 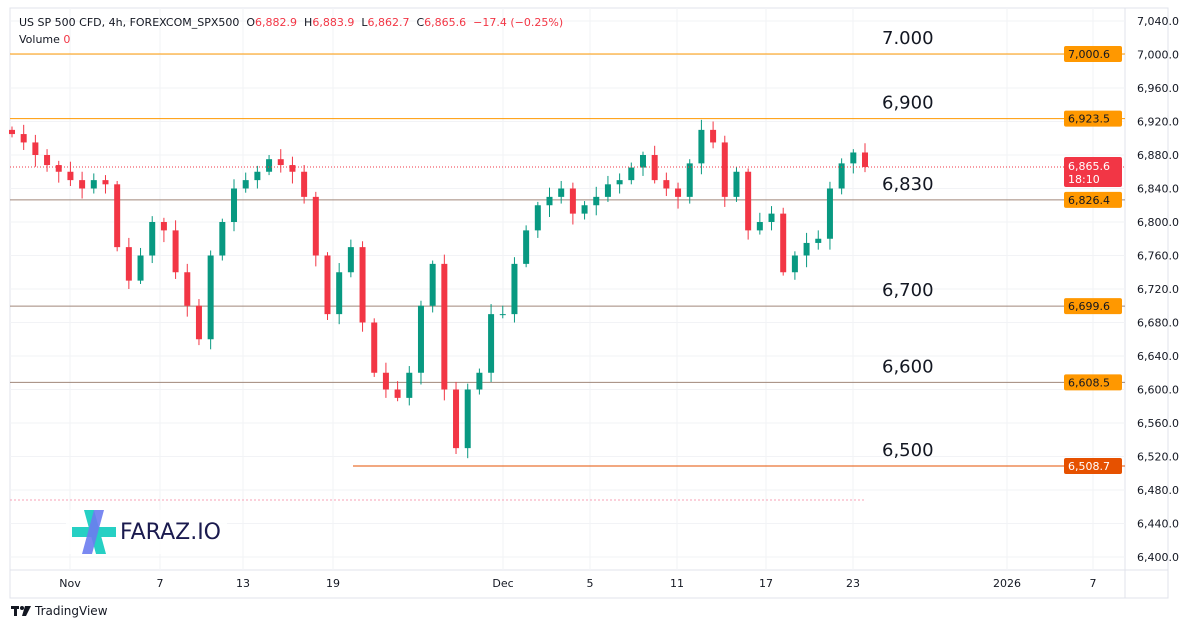 I want to click on level-price-label: 6,608.5, so click(x=1089, y=382).